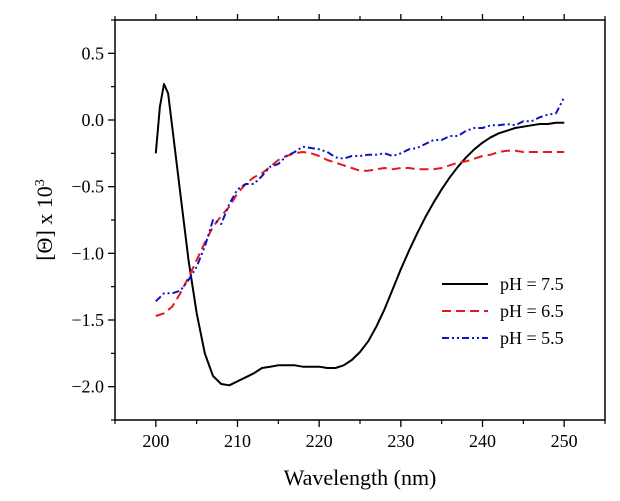 Image resolution: width=620 pixels, height=501 pixels. What do you see at coordinates (400, 441) in the screenshot?
I see `x-tick-label: 230` at bounding box center [400, 441].